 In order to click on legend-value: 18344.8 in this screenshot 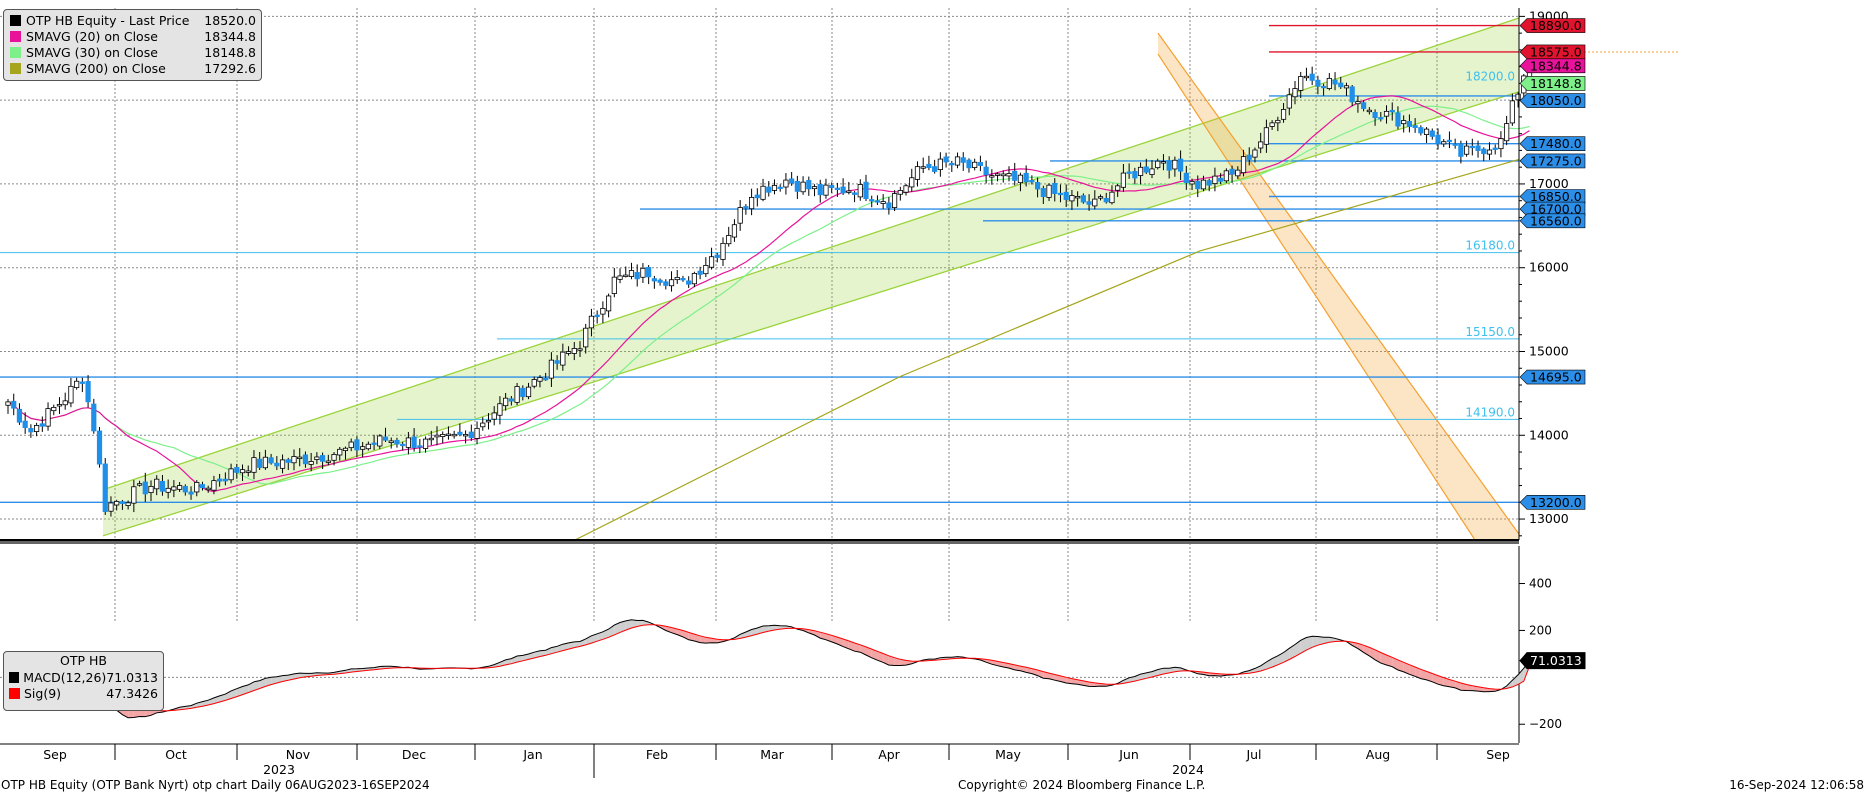, I will do `click(230, 36)`.